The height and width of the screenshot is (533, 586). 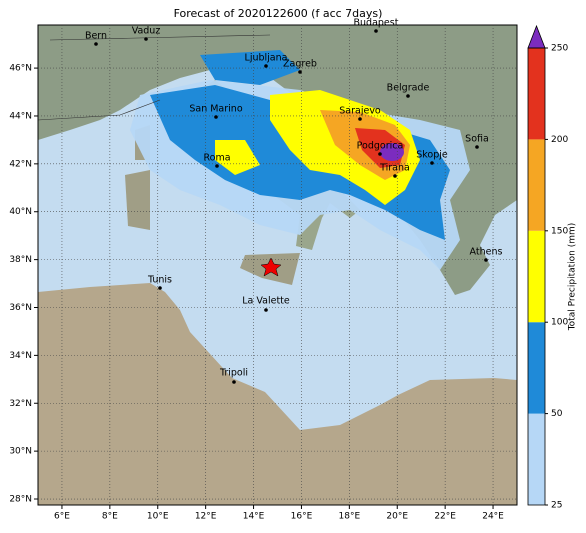 What do you see at coordinates (254, 517) in the screenshot?
I see `x-tick-label: 14°E` at bounding box center [254, 517].